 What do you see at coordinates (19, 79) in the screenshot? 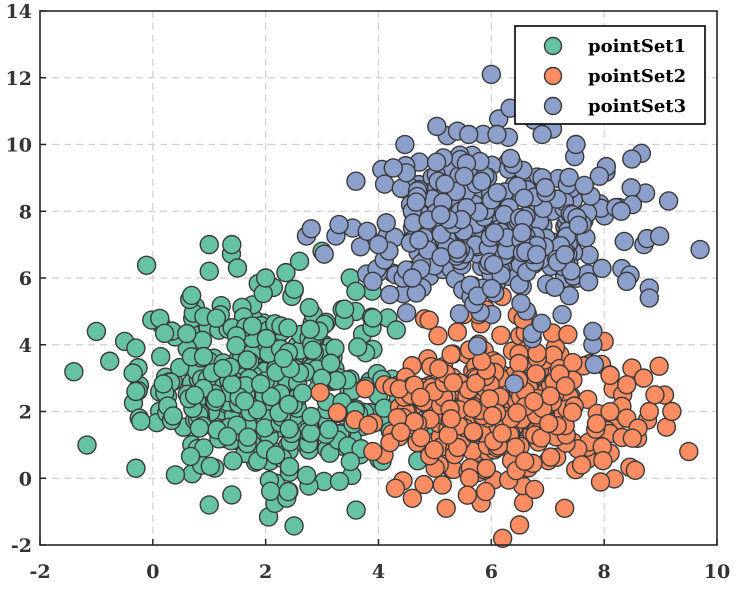
I see `y-tick-label: 12` at bounding box center [19, 79].